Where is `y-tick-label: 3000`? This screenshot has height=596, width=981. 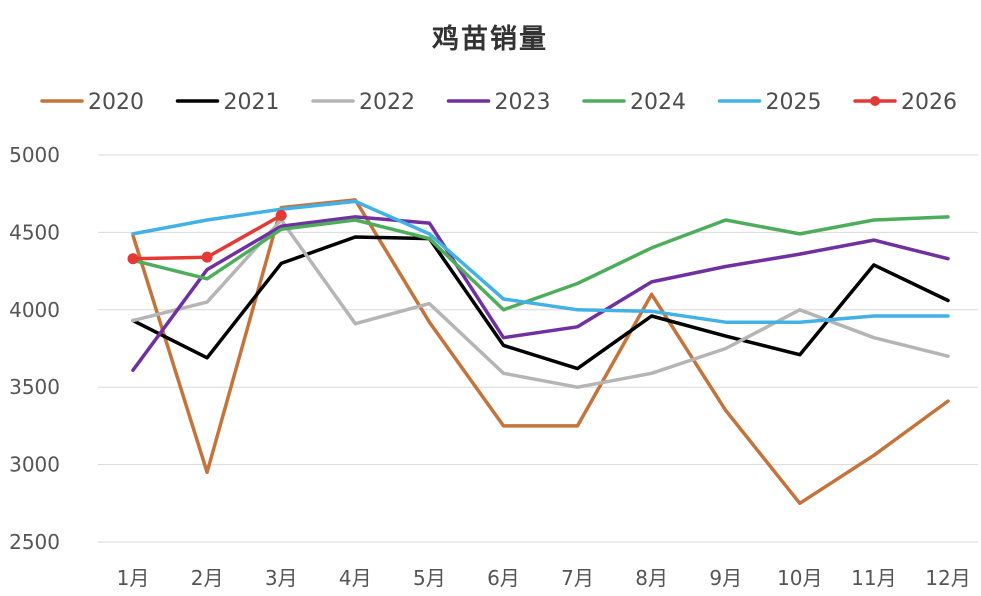 y-tick-label: 3000 is located at coordinates (34, 465).